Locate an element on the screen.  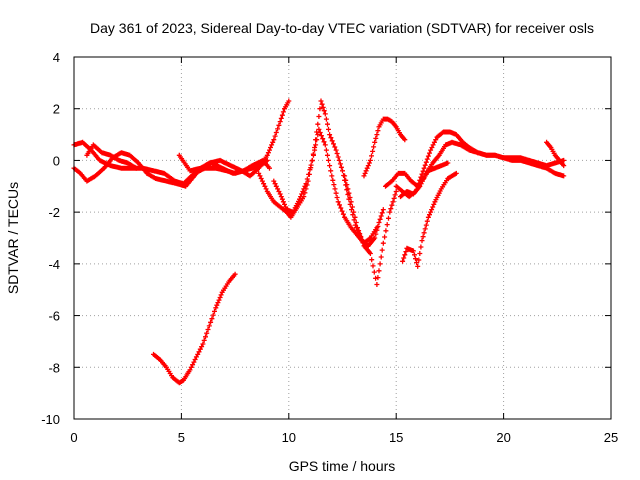
y-tick-label: -6 is located at coordinates (54, 316).